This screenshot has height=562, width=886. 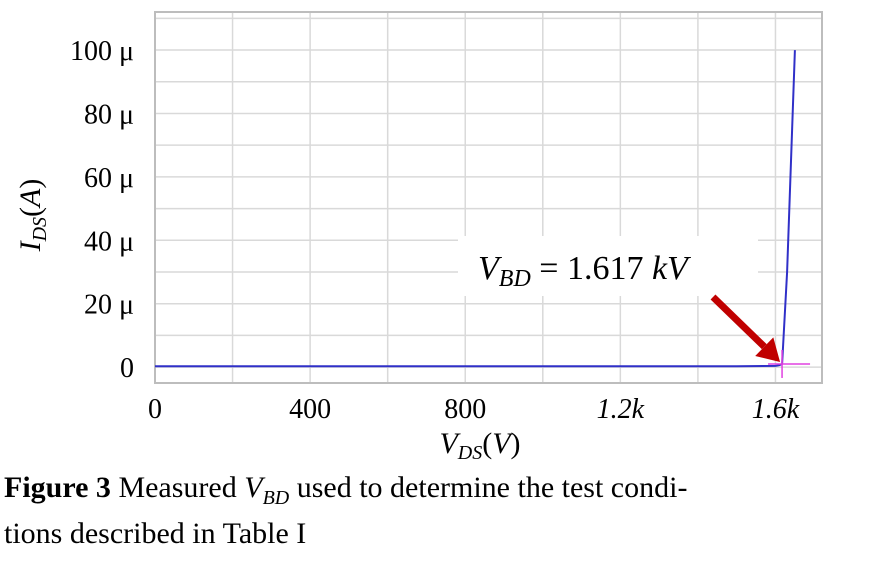 I want to click on y-tick-label: 60 μ, so click(x=109, y=178).